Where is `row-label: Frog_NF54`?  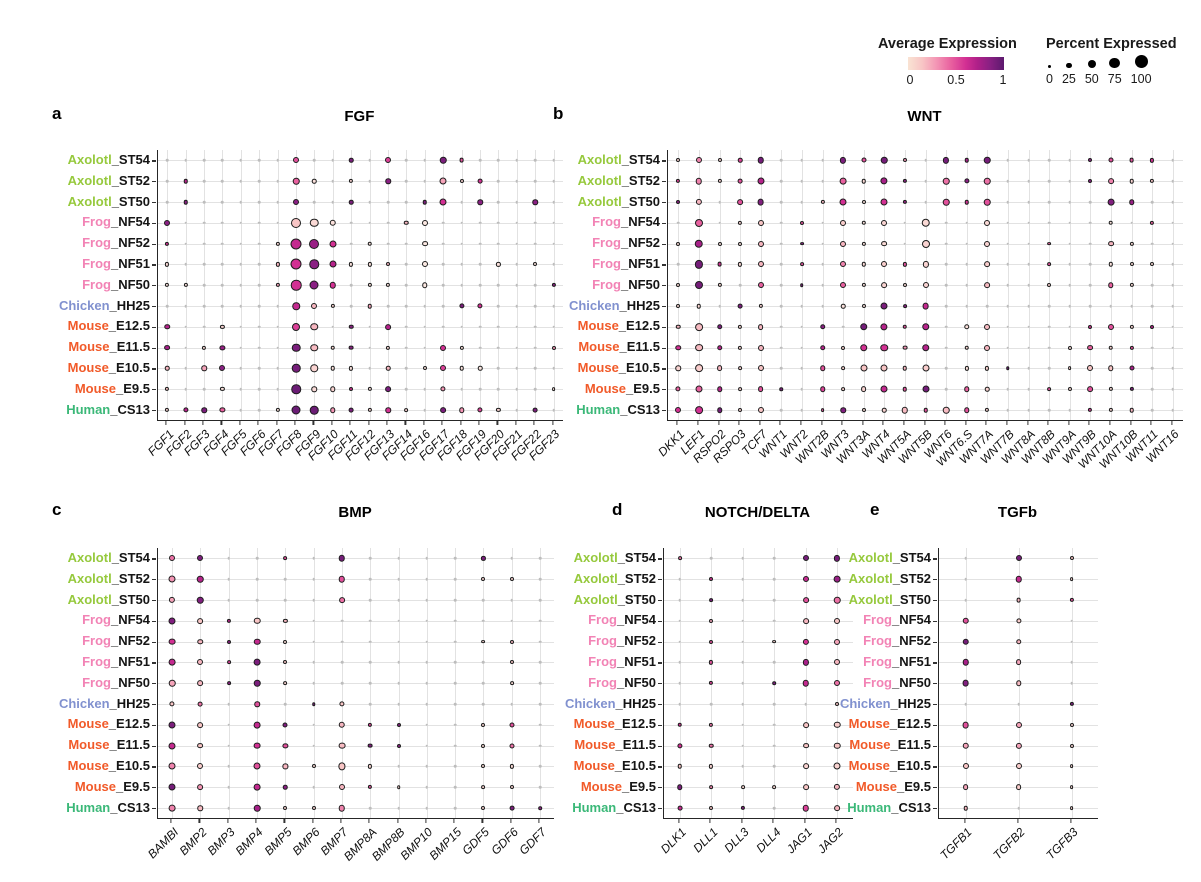 row-label: Frog_NF54 is located at coordinates (854, 620).